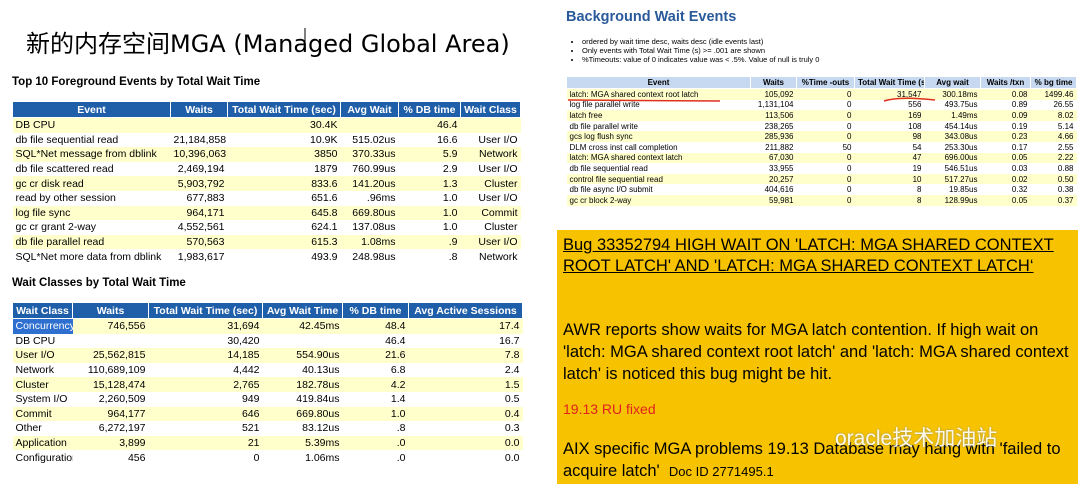 The width and height of the screenshot is (1080, 484). Describe the element at coordinates (889, 115) in the screenshot. I see `cell: 169` at that location.